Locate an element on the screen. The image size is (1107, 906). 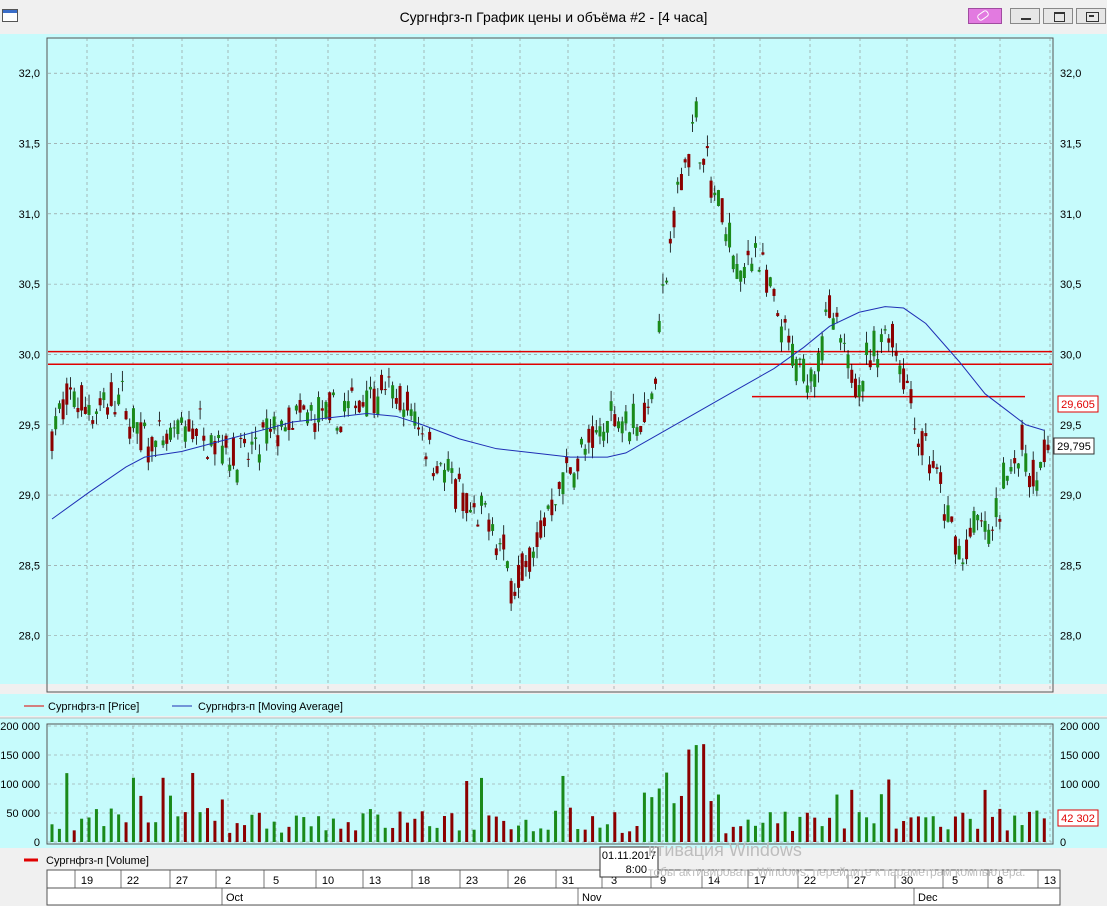
price-tick-right: 31,5 is located at coordinates (1070, 144).